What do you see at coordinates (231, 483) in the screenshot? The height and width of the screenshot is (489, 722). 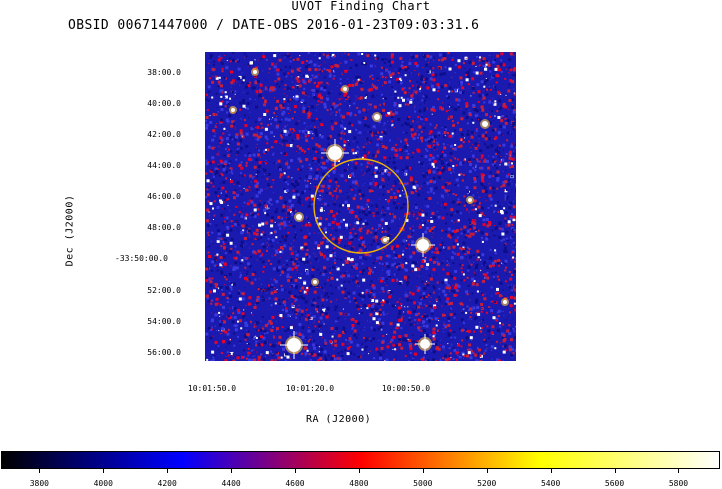 I see `colorbar-tick-label: 4400` at bounding box center [231, 483].